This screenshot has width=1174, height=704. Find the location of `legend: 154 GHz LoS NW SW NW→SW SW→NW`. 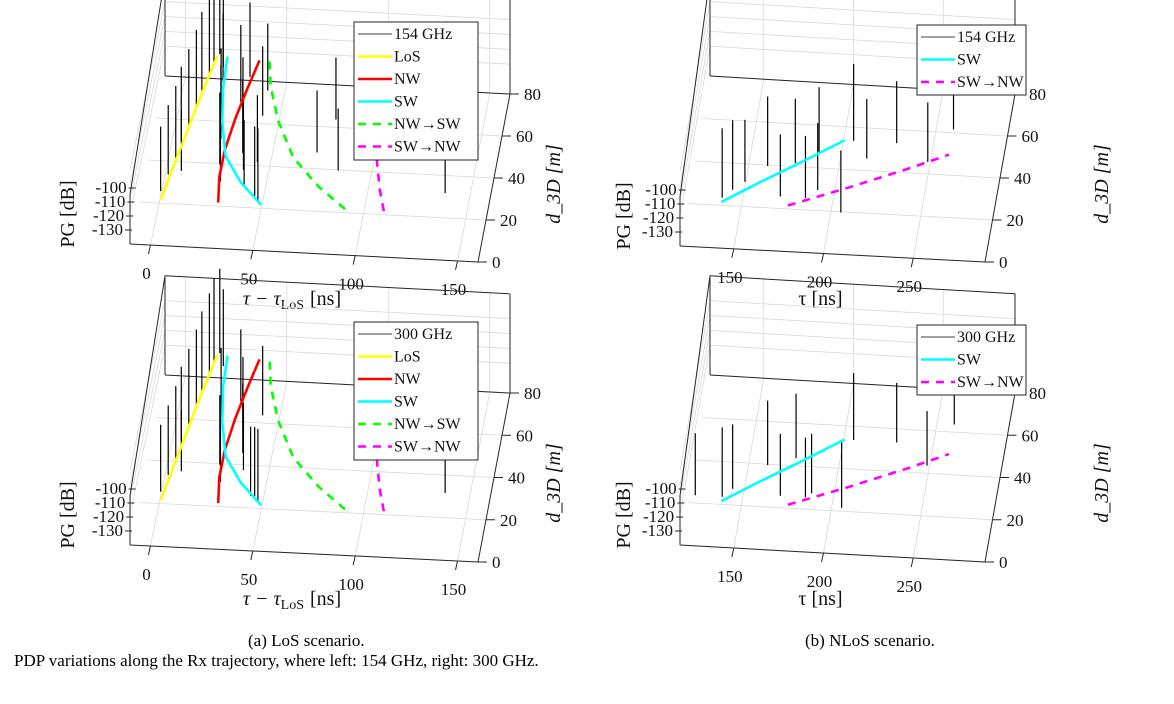

legend: 154 GHz LoS NW SW NW→SW SW→NW is located at coordinates (416, 91).